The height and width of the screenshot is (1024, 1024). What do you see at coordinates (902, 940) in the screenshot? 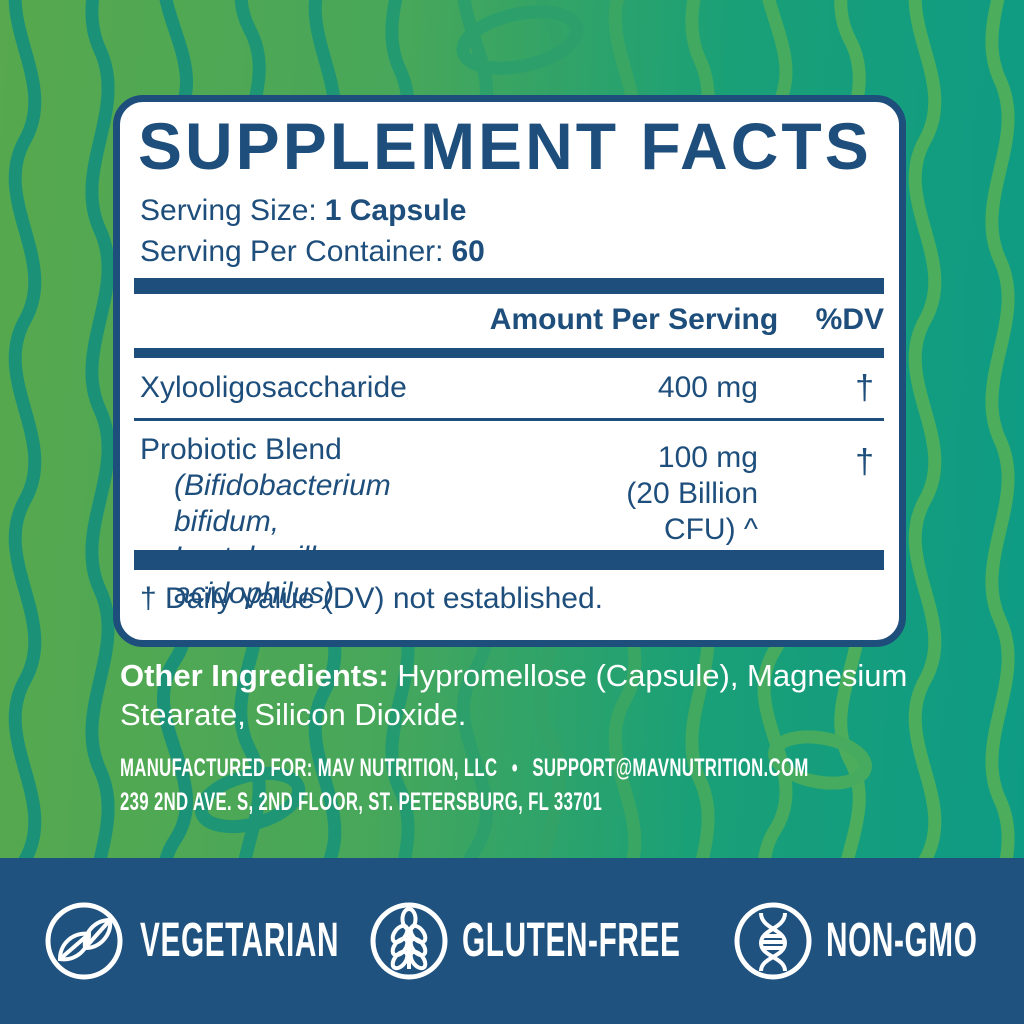
I see `badge-non-gmo: NON-GMO` at bounding box center [902, 940].